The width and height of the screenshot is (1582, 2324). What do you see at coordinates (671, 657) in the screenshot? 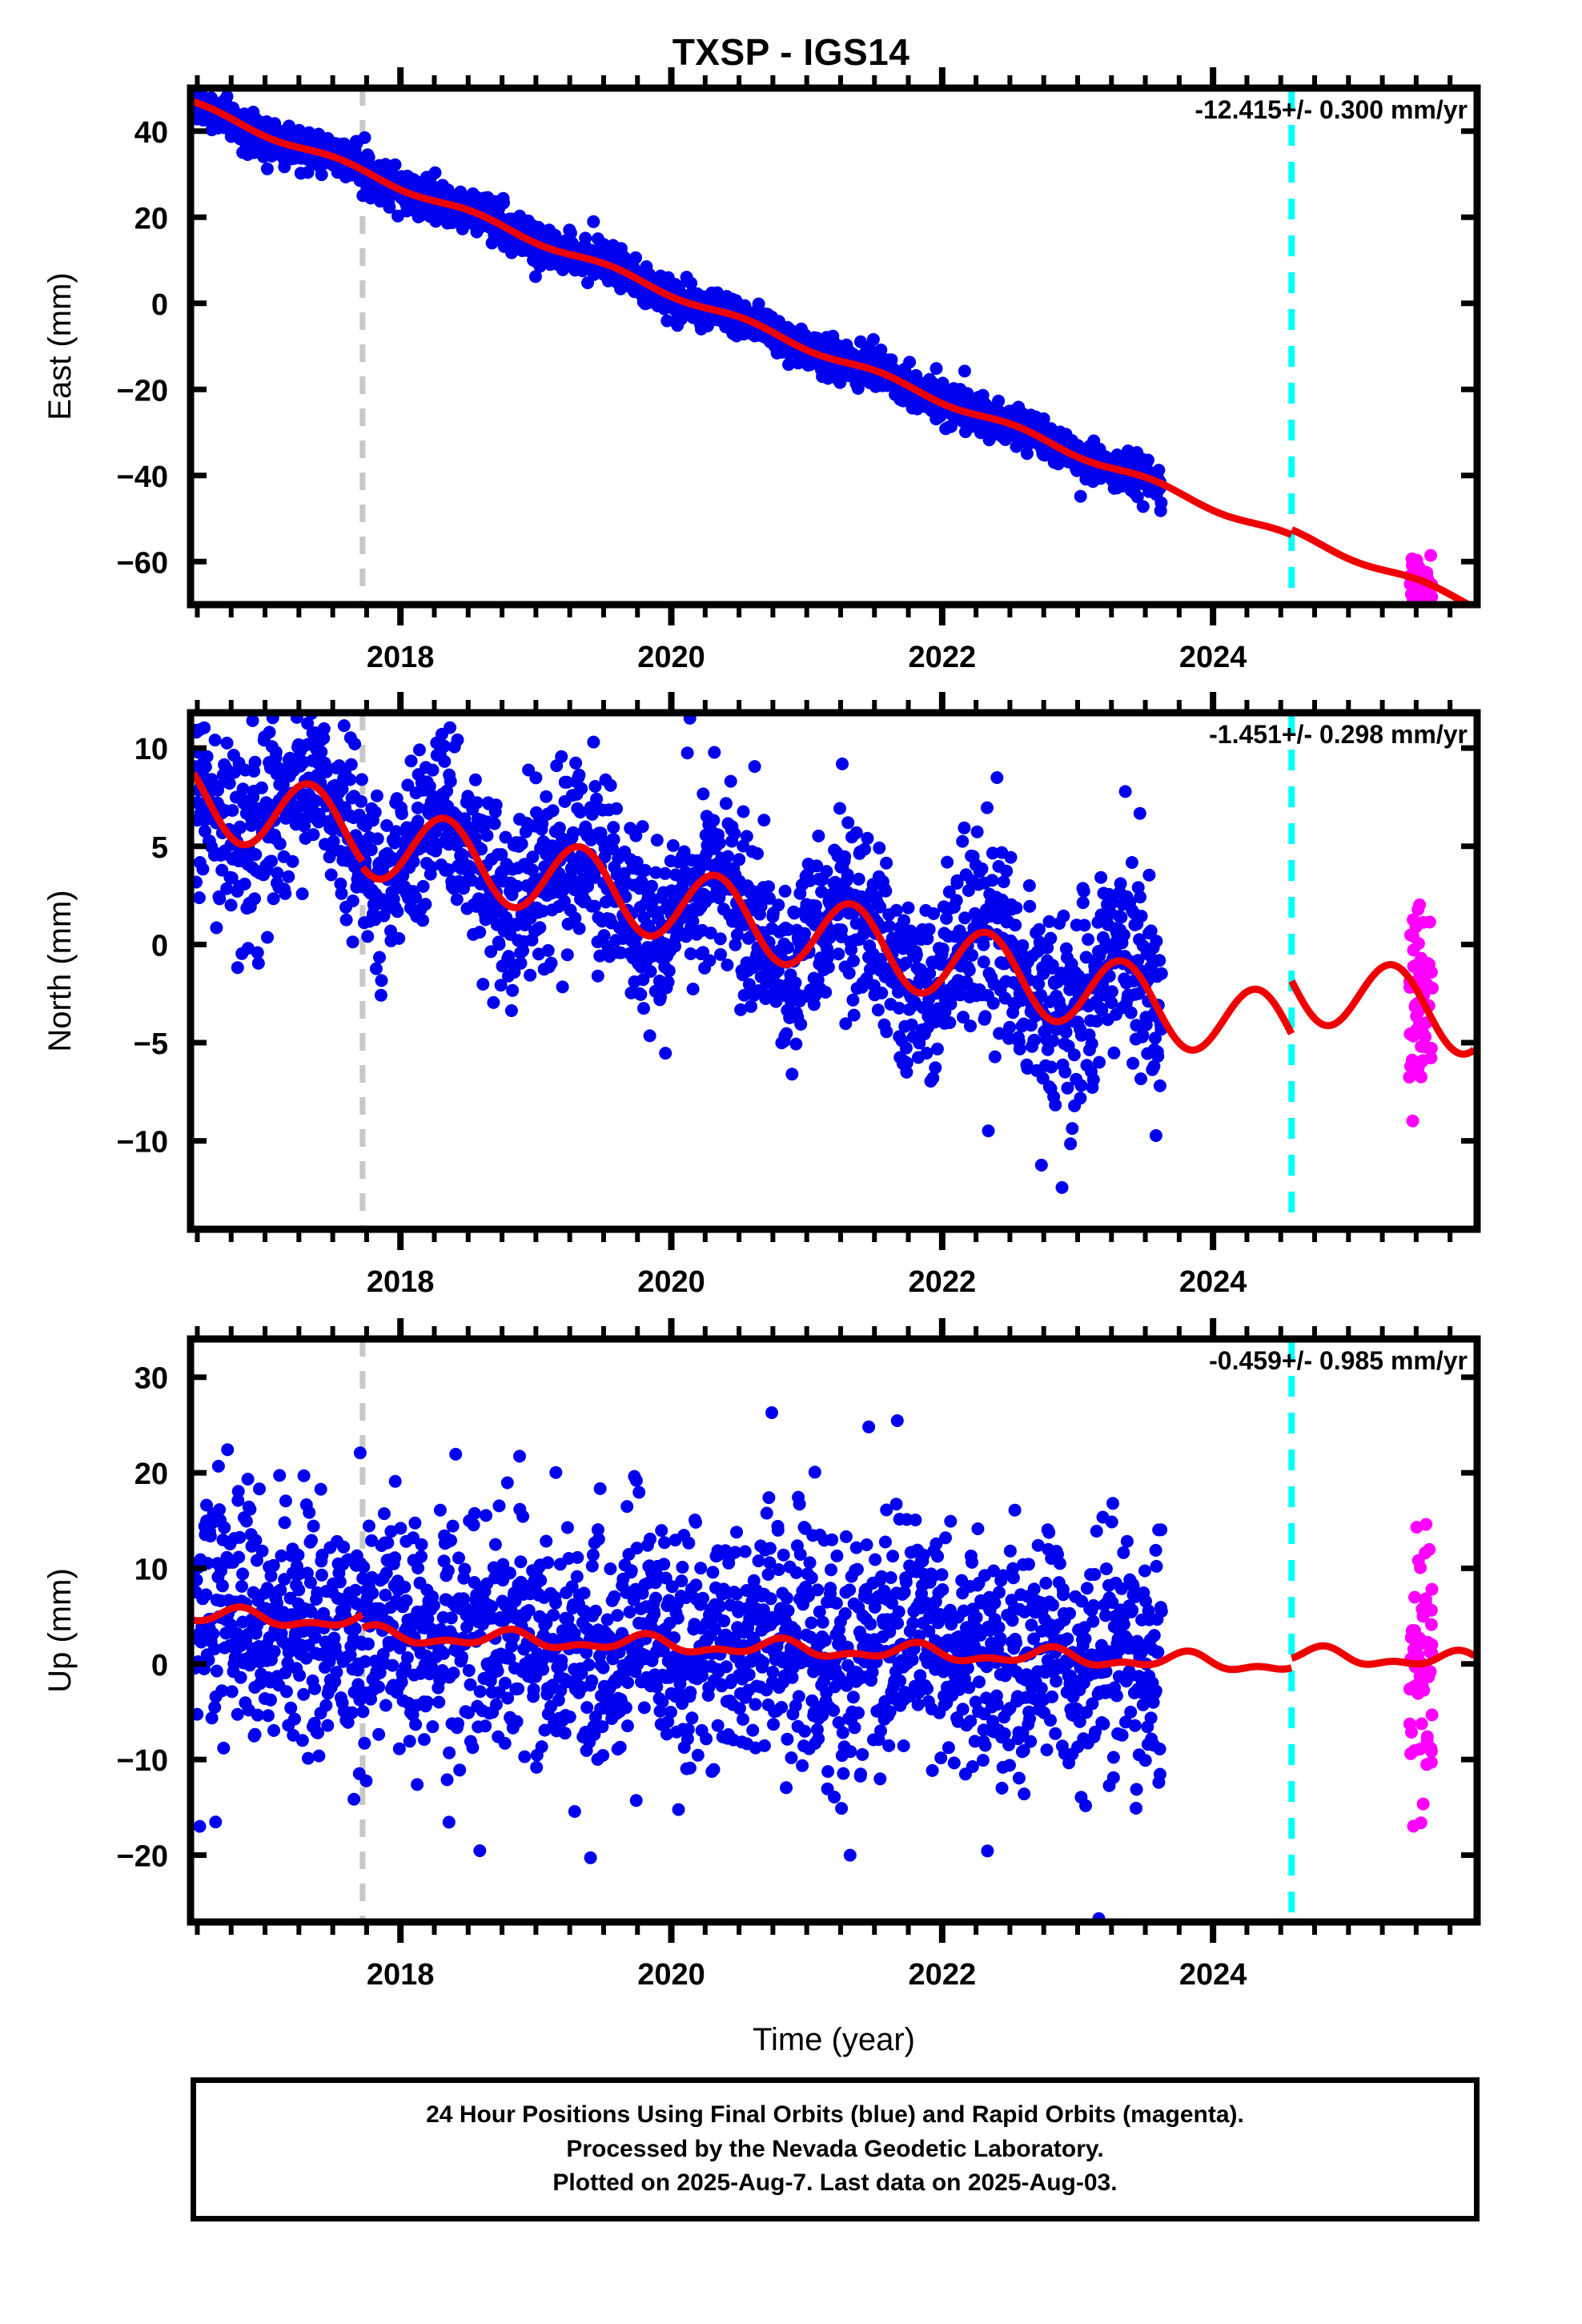
I see `x-tick-label-2020: 2020` at bounding box center [671, 657].